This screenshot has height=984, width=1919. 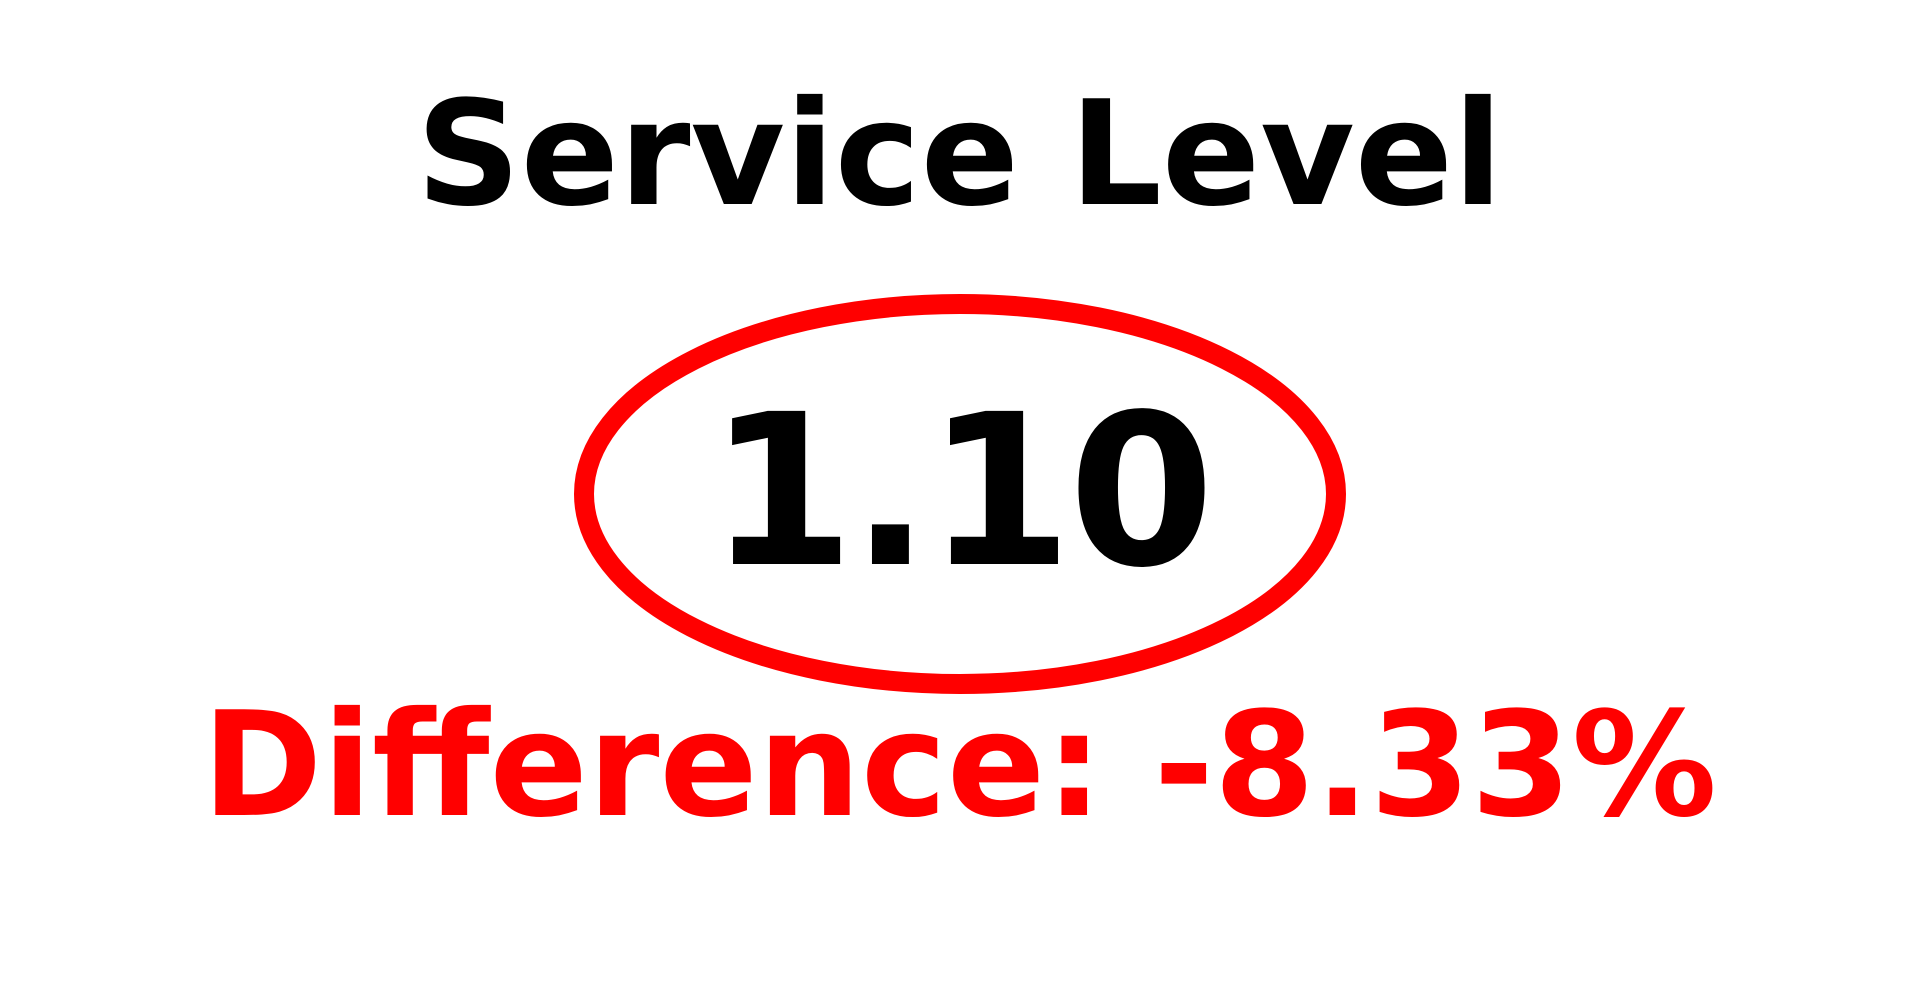 I want to click on difference-label: Difference:, so click(x=653, y=765).